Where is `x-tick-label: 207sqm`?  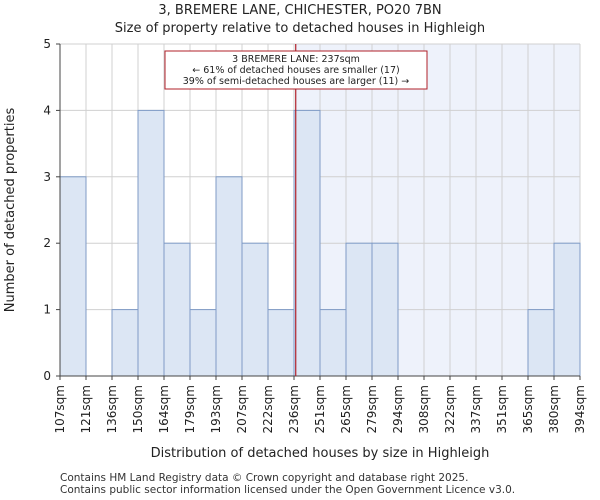 x-tick-label: 207sqm is located at coordinates (242, 409).